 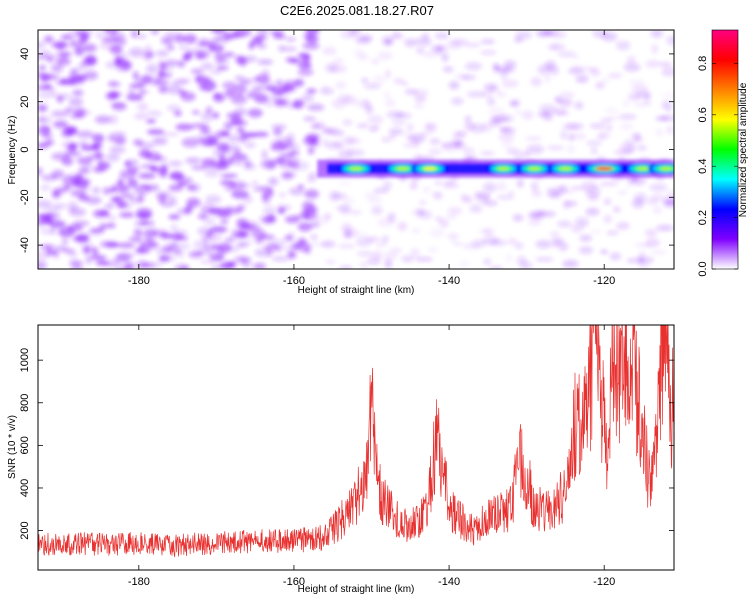 I want to click on x-tick-label: -120, so click(x=604, y=281).